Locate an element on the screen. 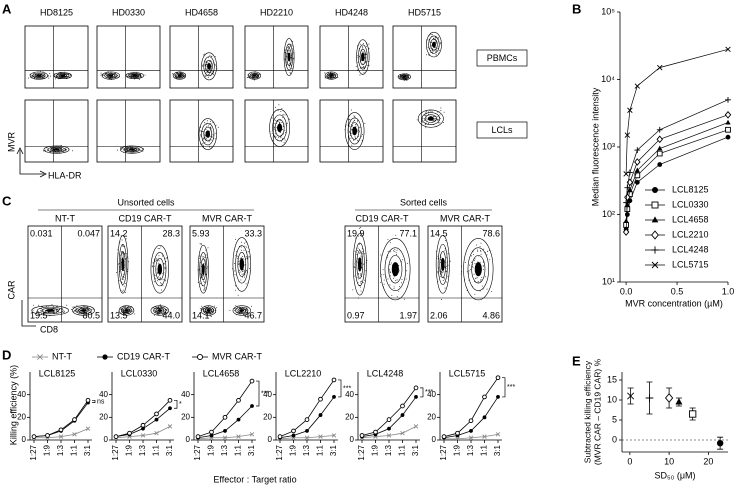 Image resolution: width=738 pixels, height=490 pixels. quadrant-value: 0.97 is located at coordinates (356, 315).